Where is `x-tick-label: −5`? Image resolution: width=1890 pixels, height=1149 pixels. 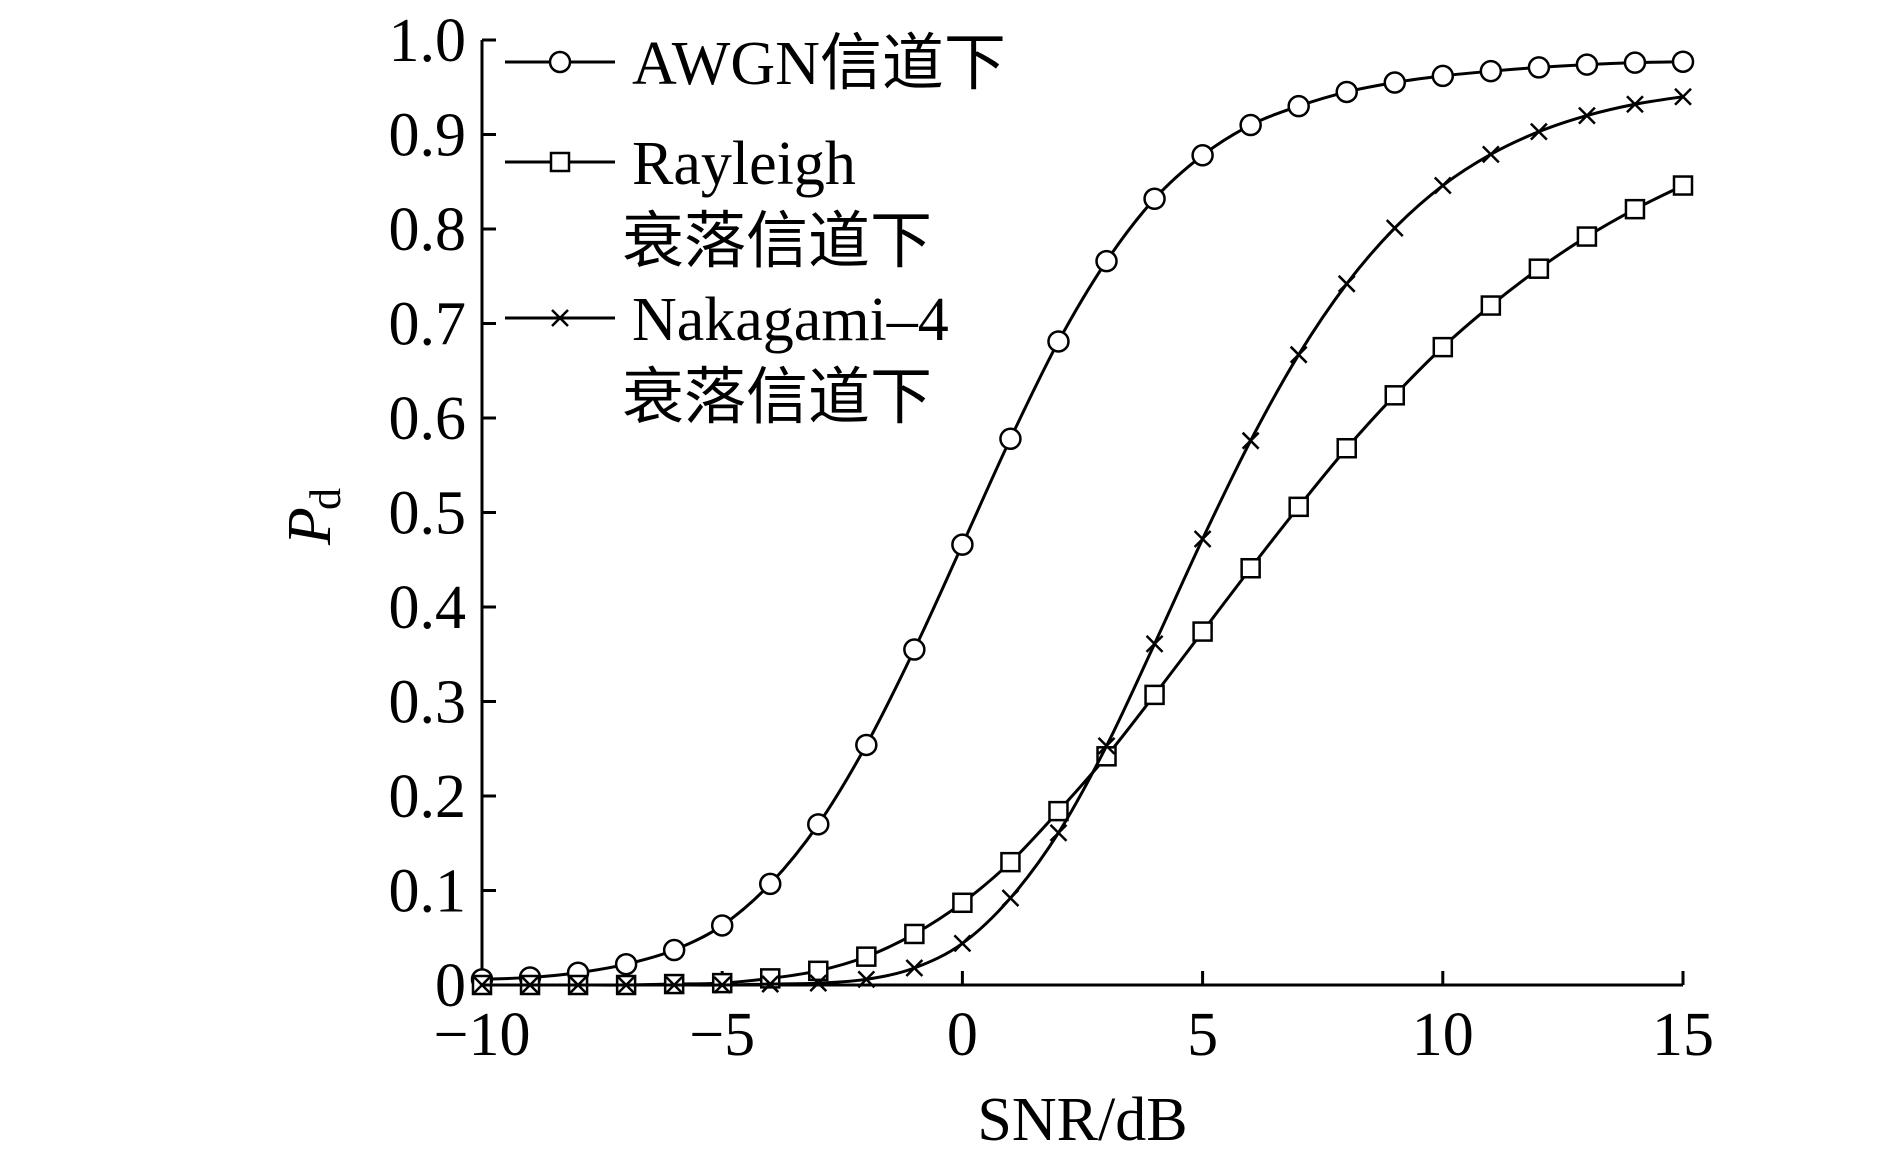
x-tick-label: −5 is located at coordinates (722, 1035).